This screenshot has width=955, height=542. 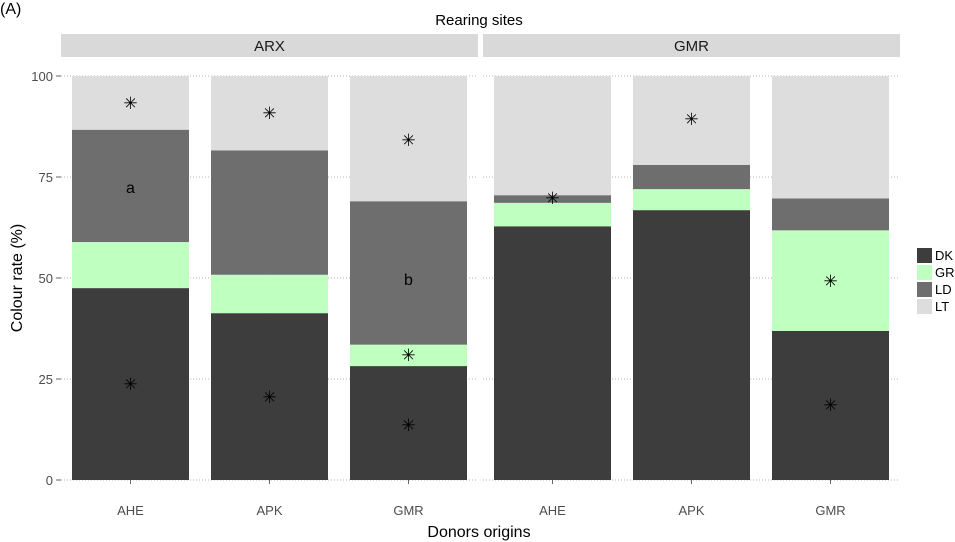 I want to click on legend-label-dk: DK, so click(x=944, y=255).